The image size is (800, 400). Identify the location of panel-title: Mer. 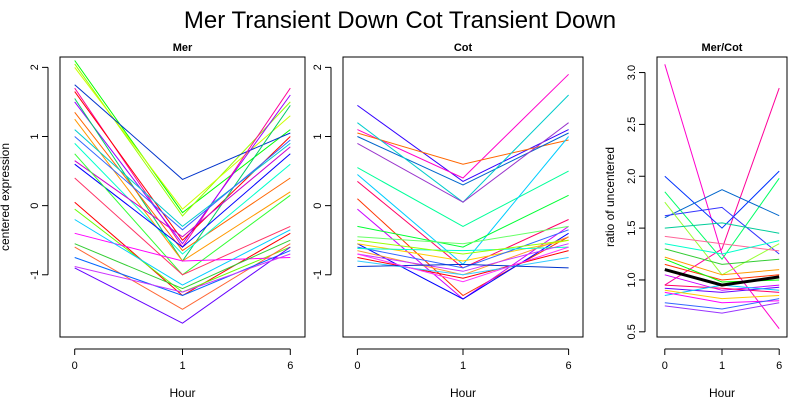
(183, 48).